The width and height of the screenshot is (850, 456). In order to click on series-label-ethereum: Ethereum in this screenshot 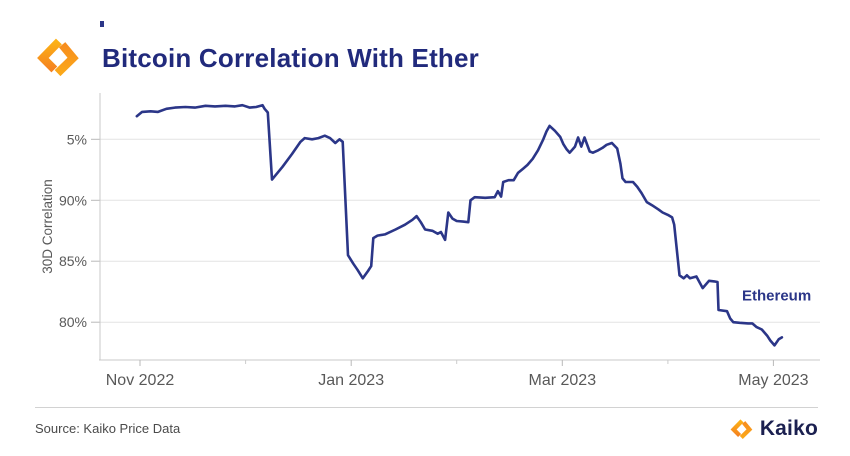, I will do `click(776, 295)`.